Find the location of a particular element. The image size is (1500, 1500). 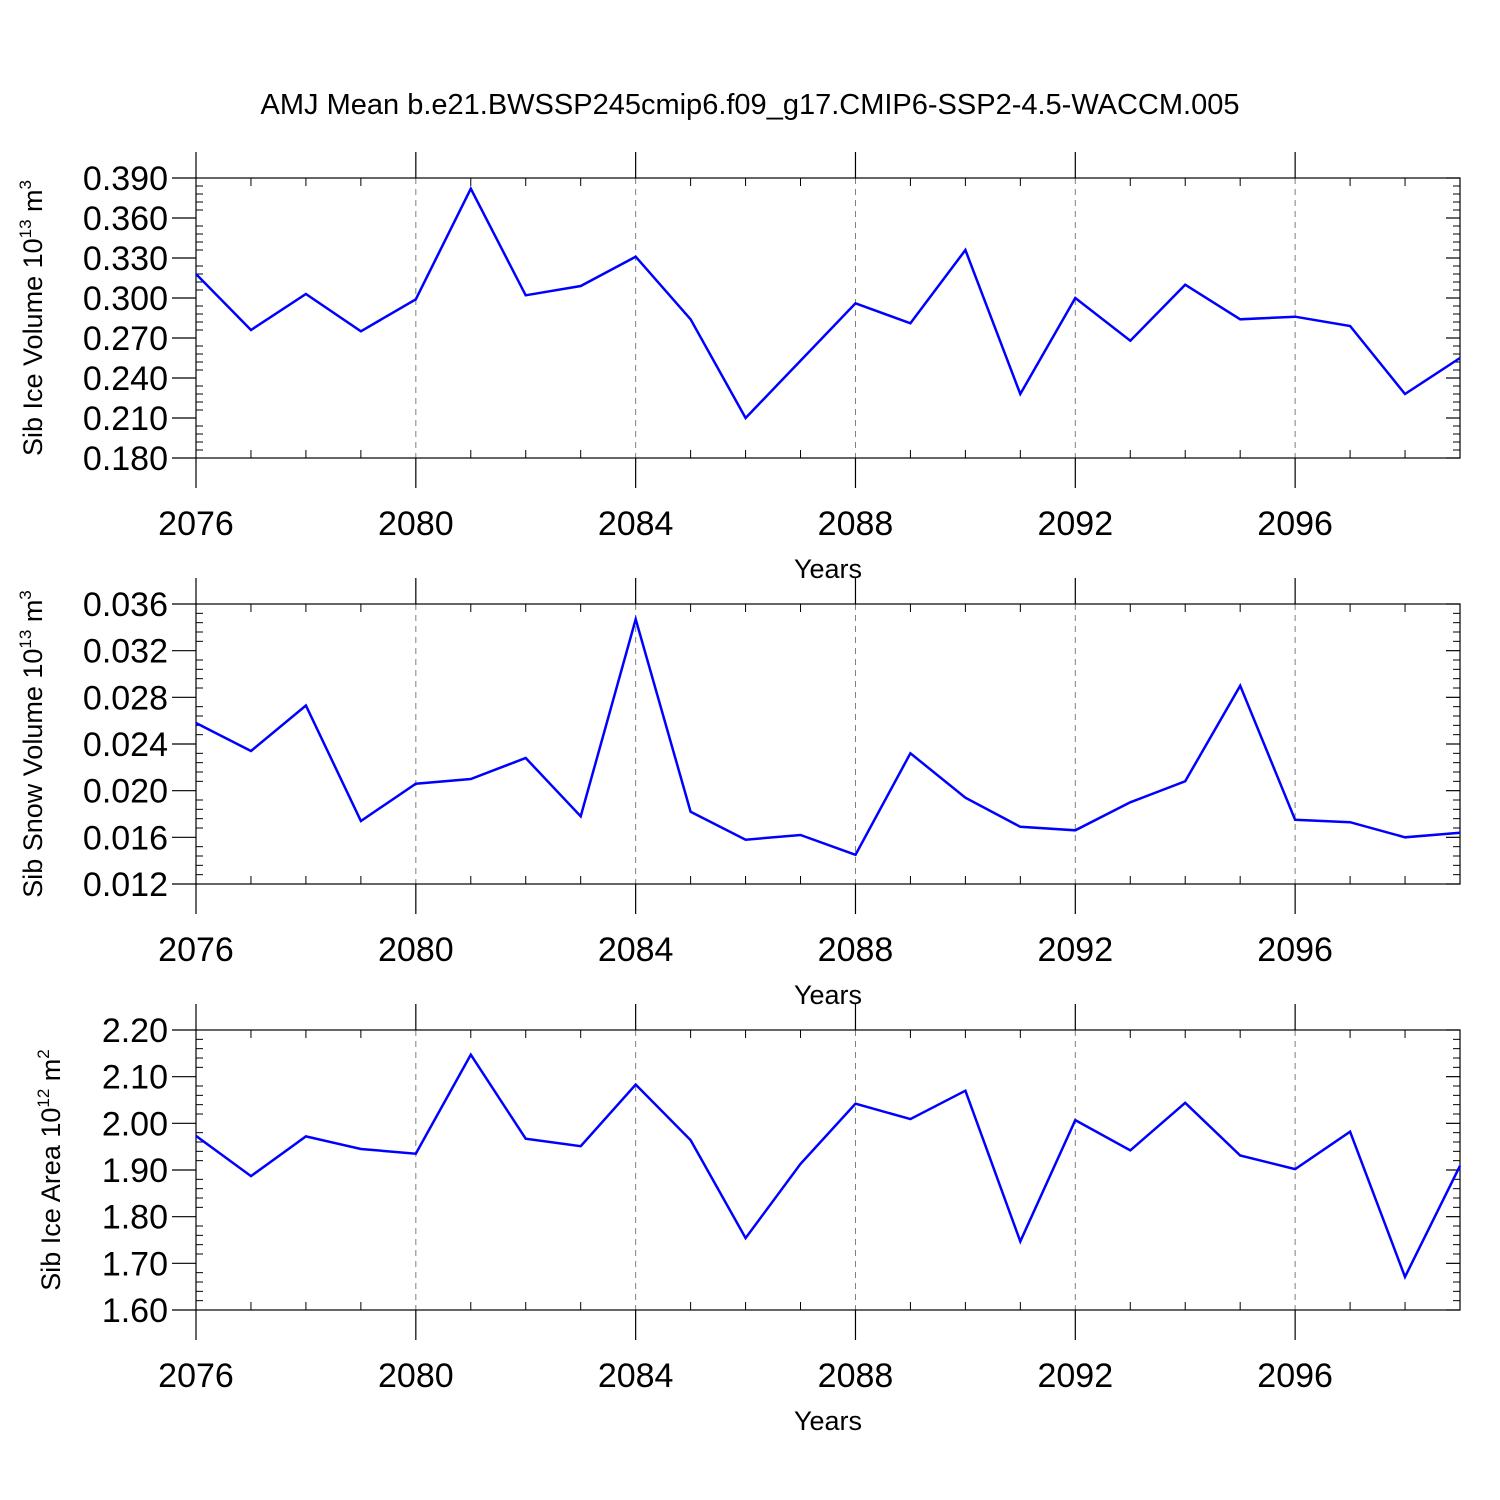

y-tick-label: 0.036 is located at coordinates (125, 605).